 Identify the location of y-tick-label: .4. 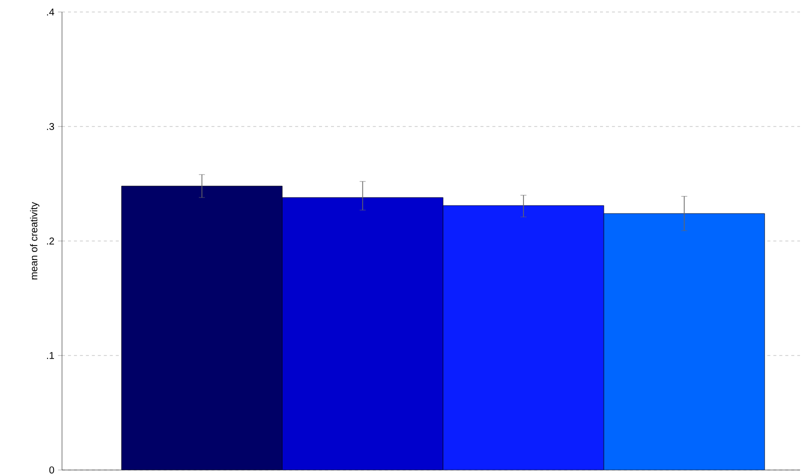
(50, 12).